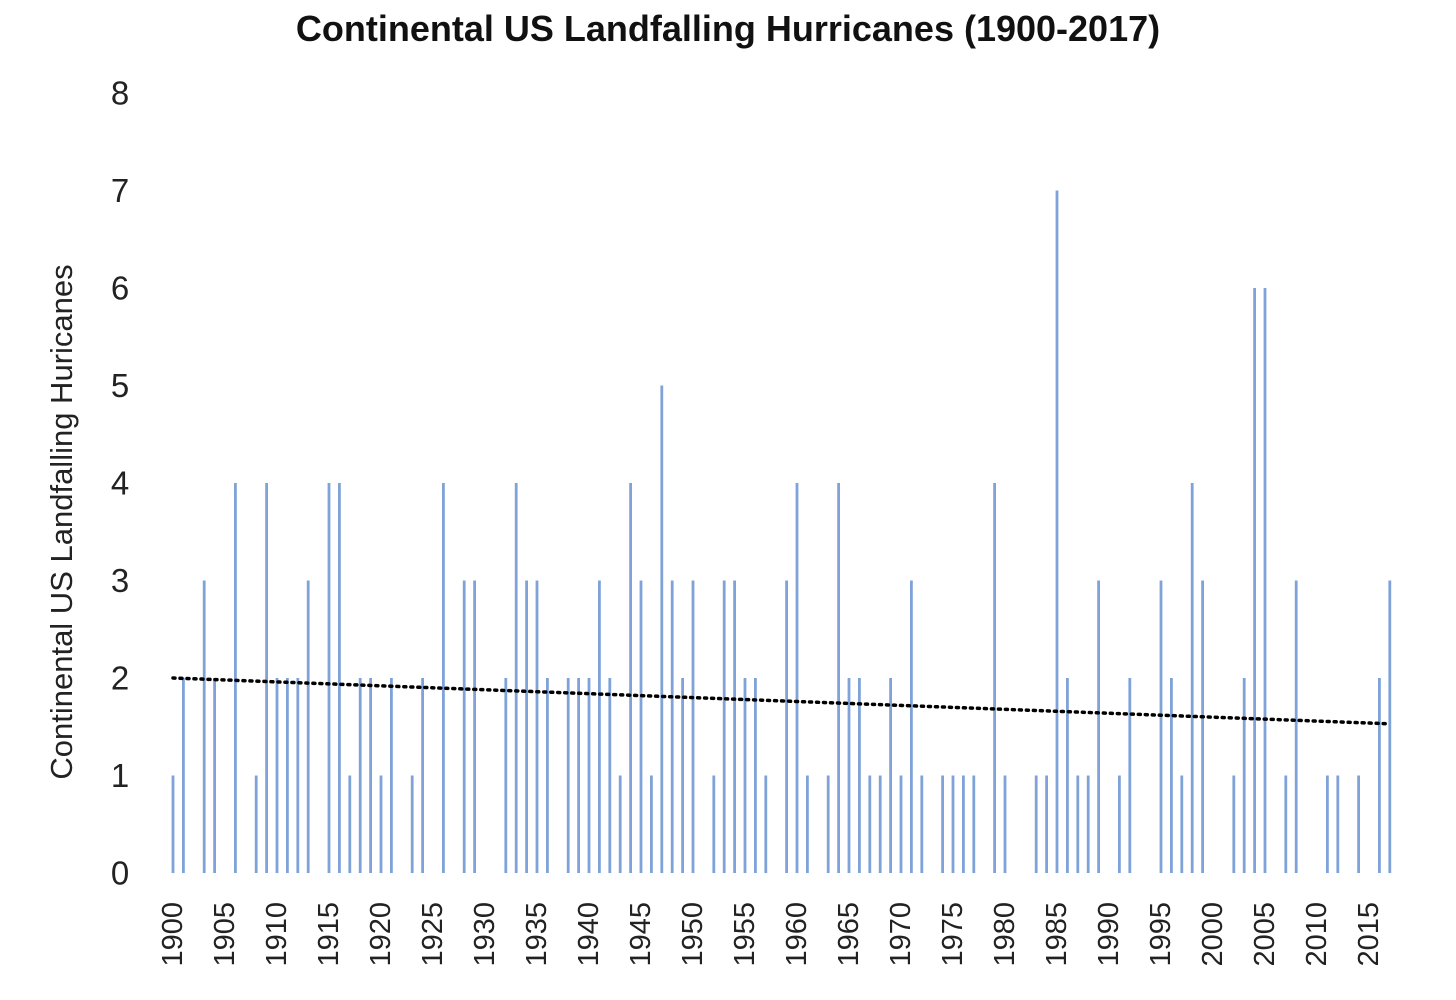 The height and width of the screenshot is (1000, 1456). Describe the element at coordinates (1358, 824) in the screenshot. I see `bar-2014` at that location.